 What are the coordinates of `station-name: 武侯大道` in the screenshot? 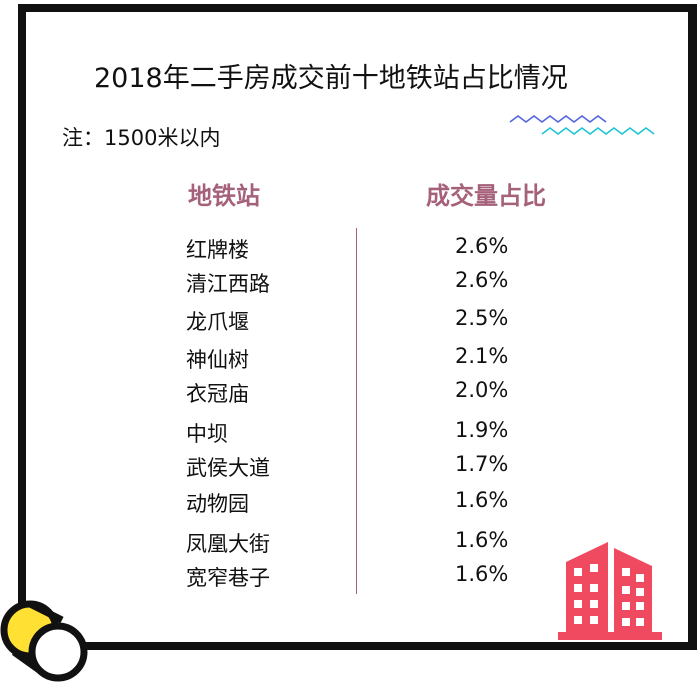 It's located at (228, 468).